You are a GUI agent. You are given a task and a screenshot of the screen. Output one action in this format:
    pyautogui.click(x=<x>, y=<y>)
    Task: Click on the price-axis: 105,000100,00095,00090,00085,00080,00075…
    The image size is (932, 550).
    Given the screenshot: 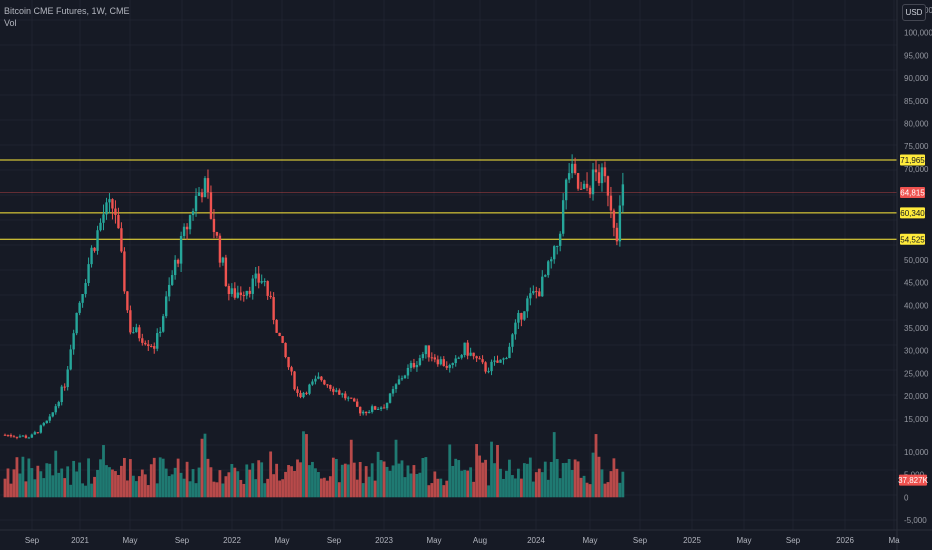 What is the action you would take?
    pyautogui.click(x=918, y=265)
    